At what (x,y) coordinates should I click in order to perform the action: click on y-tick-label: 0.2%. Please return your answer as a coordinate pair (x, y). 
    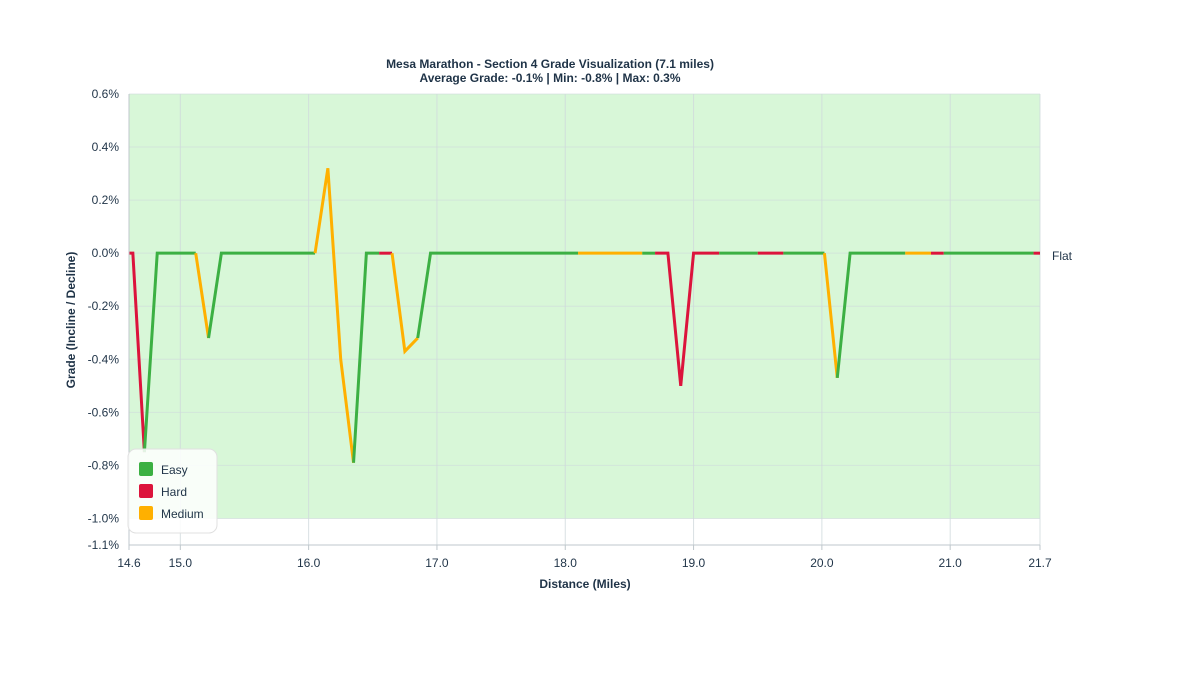
    Looking at the image, I should click on (106, 200).